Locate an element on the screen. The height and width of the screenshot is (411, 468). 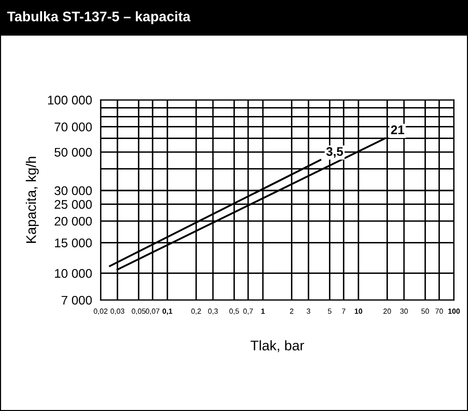
y-tick-label: 30 000 is located at coordinates (73, 191).